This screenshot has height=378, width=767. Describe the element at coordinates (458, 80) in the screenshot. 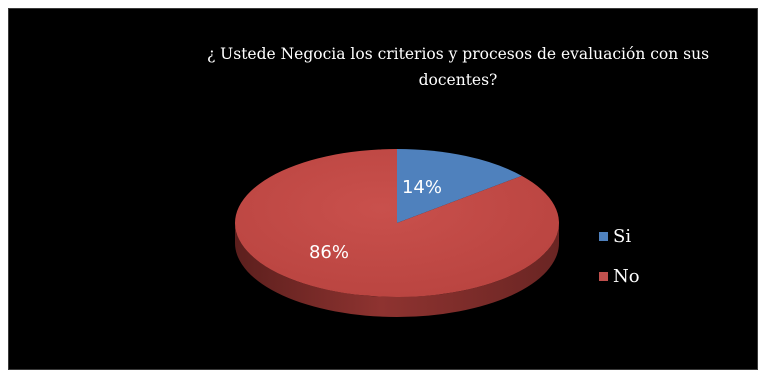

I see `chart-title-line-2: docentes?` at that location.